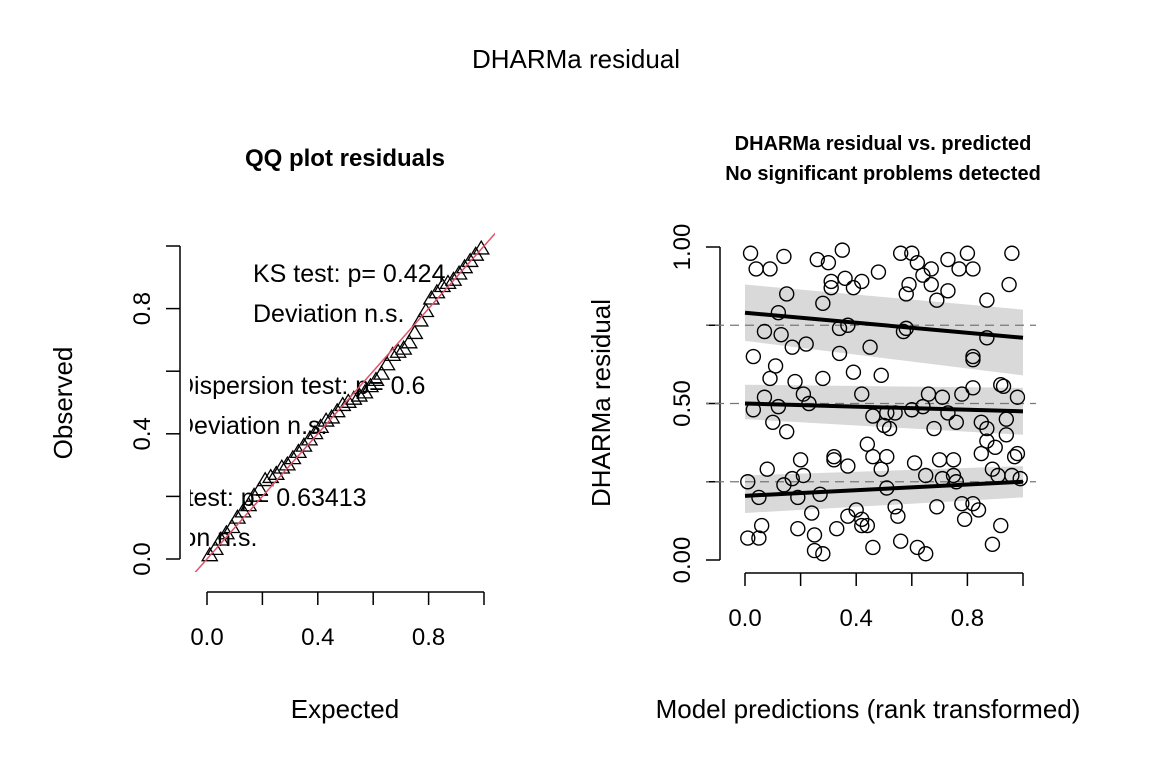  What do you see at coordinates (236, 498) in the screenshot?
I see `outlier-test-text: Outlier test: p= 0.63413` at bounding box center [236, 498].